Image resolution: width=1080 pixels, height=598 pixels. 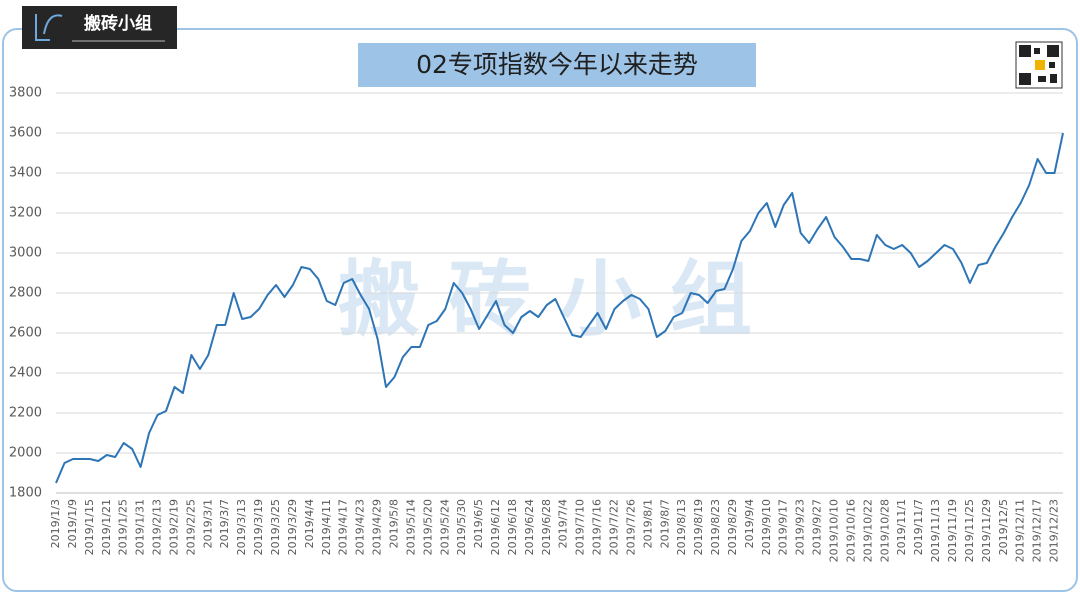 I want to click on x-tick-label: 2019/12/5, so click(x=1003, y=527).